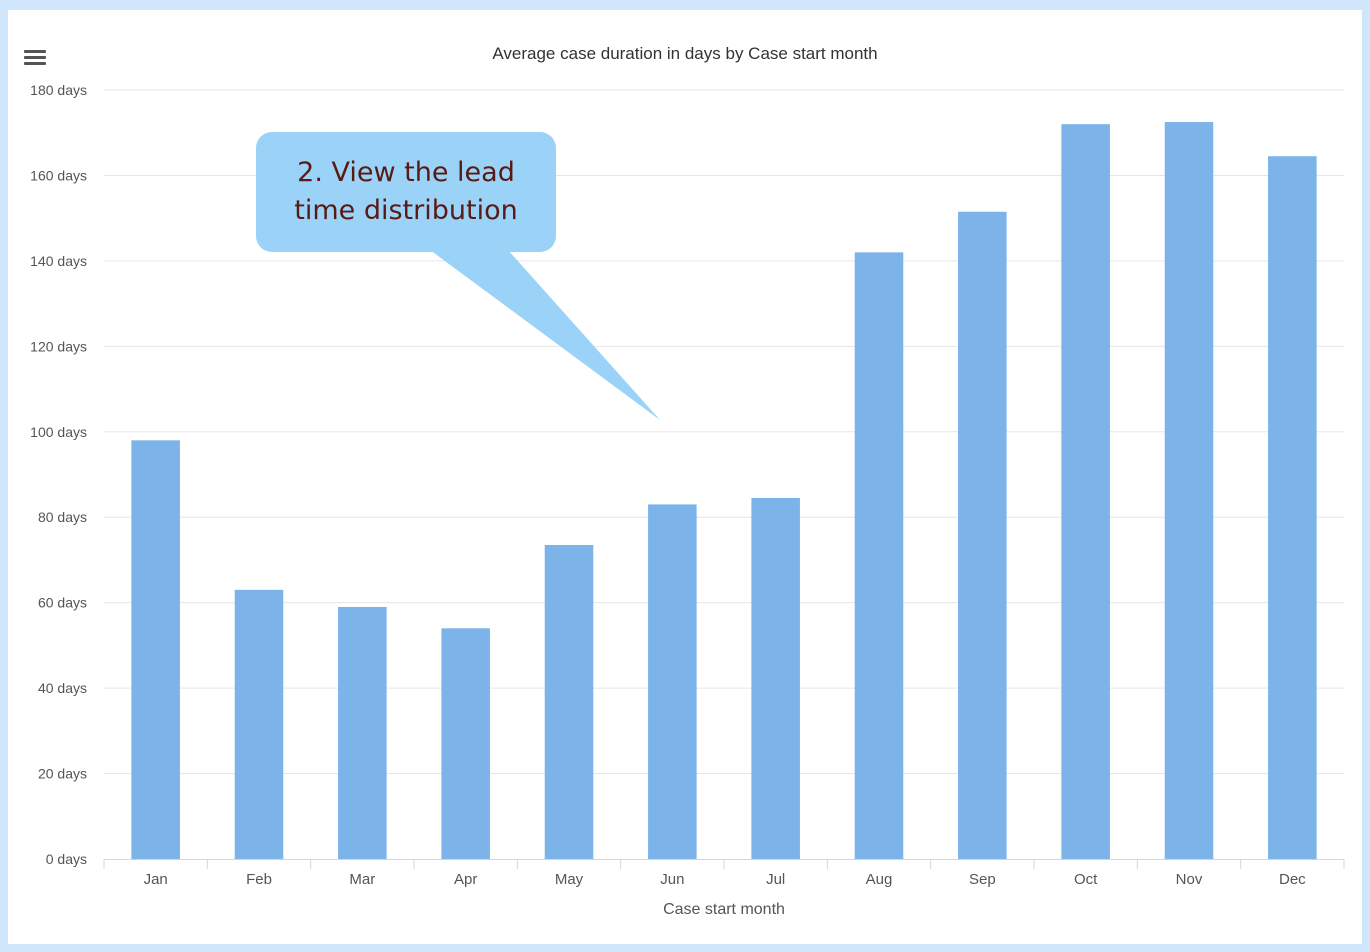  I want to click on y-tick-label: 160 days, so click(58, 175).